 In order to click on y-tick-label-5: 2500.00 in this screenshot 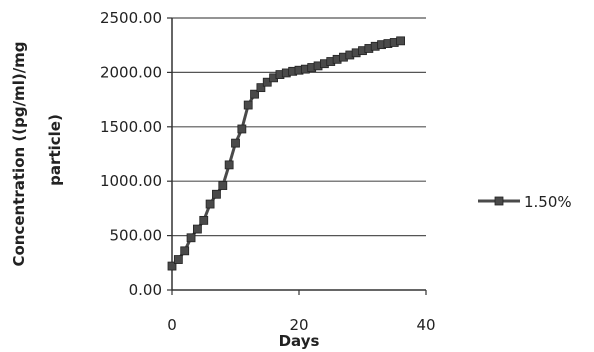, I will do `click(131, 18)`.